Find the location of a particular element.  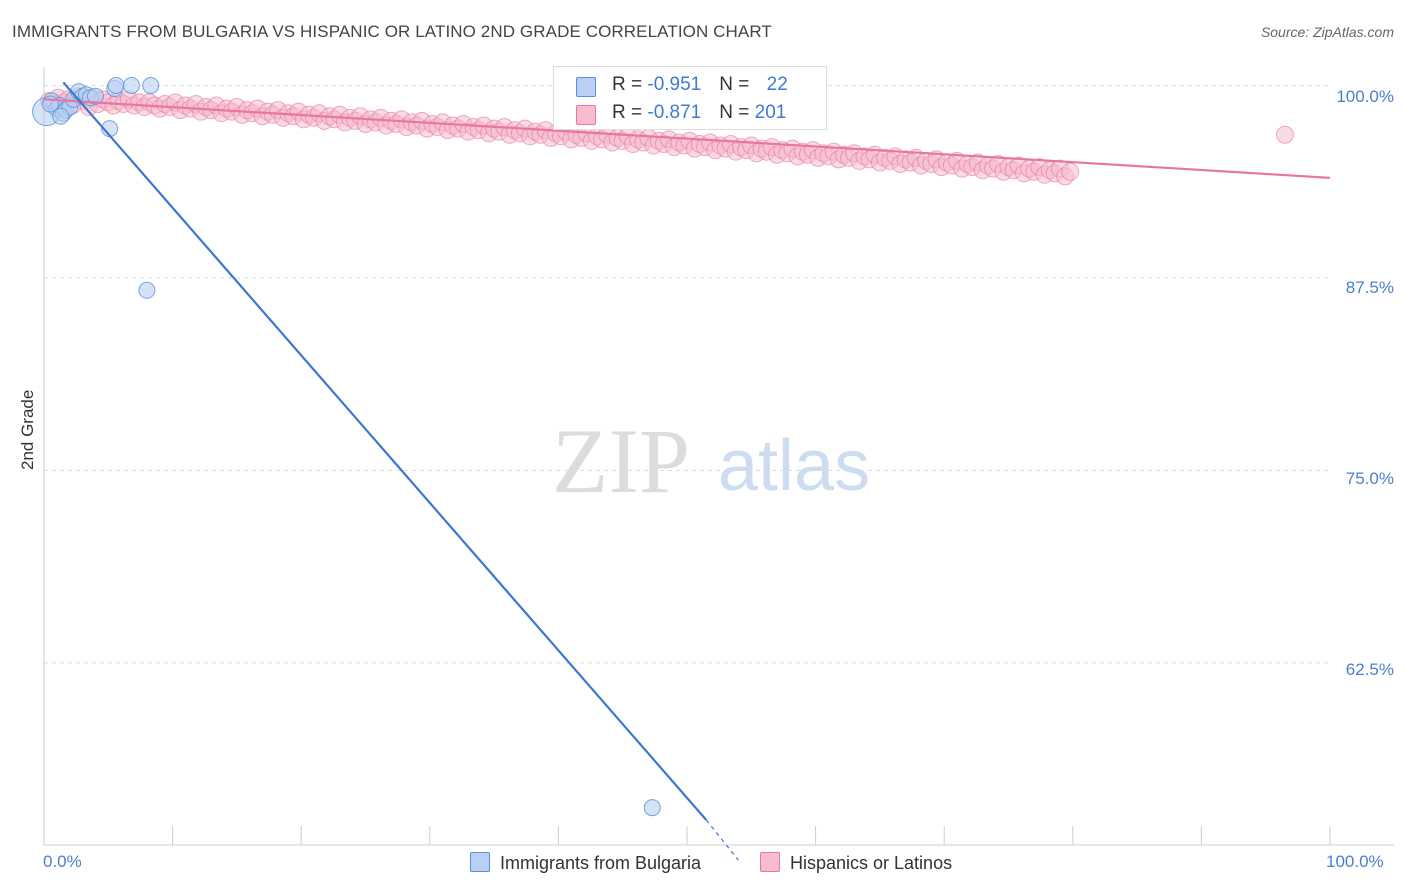

bottom-legend-bulgaria: Immigrants from Bulgaria is located at coordinates (585, 863).